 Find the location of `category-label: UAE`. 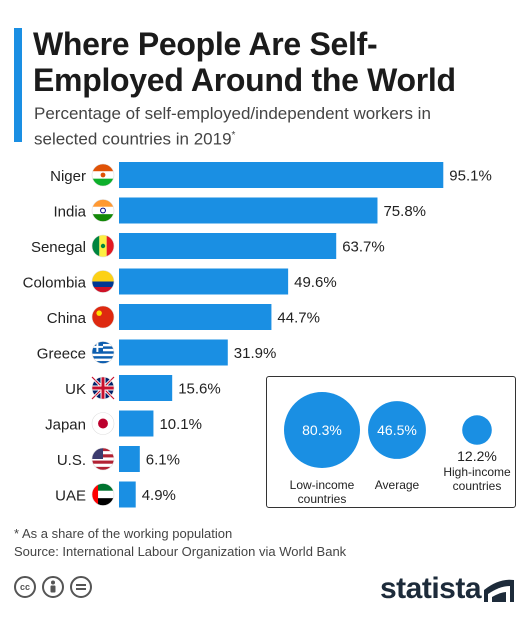

category-label: UAE is located at coordinates (70, 496).